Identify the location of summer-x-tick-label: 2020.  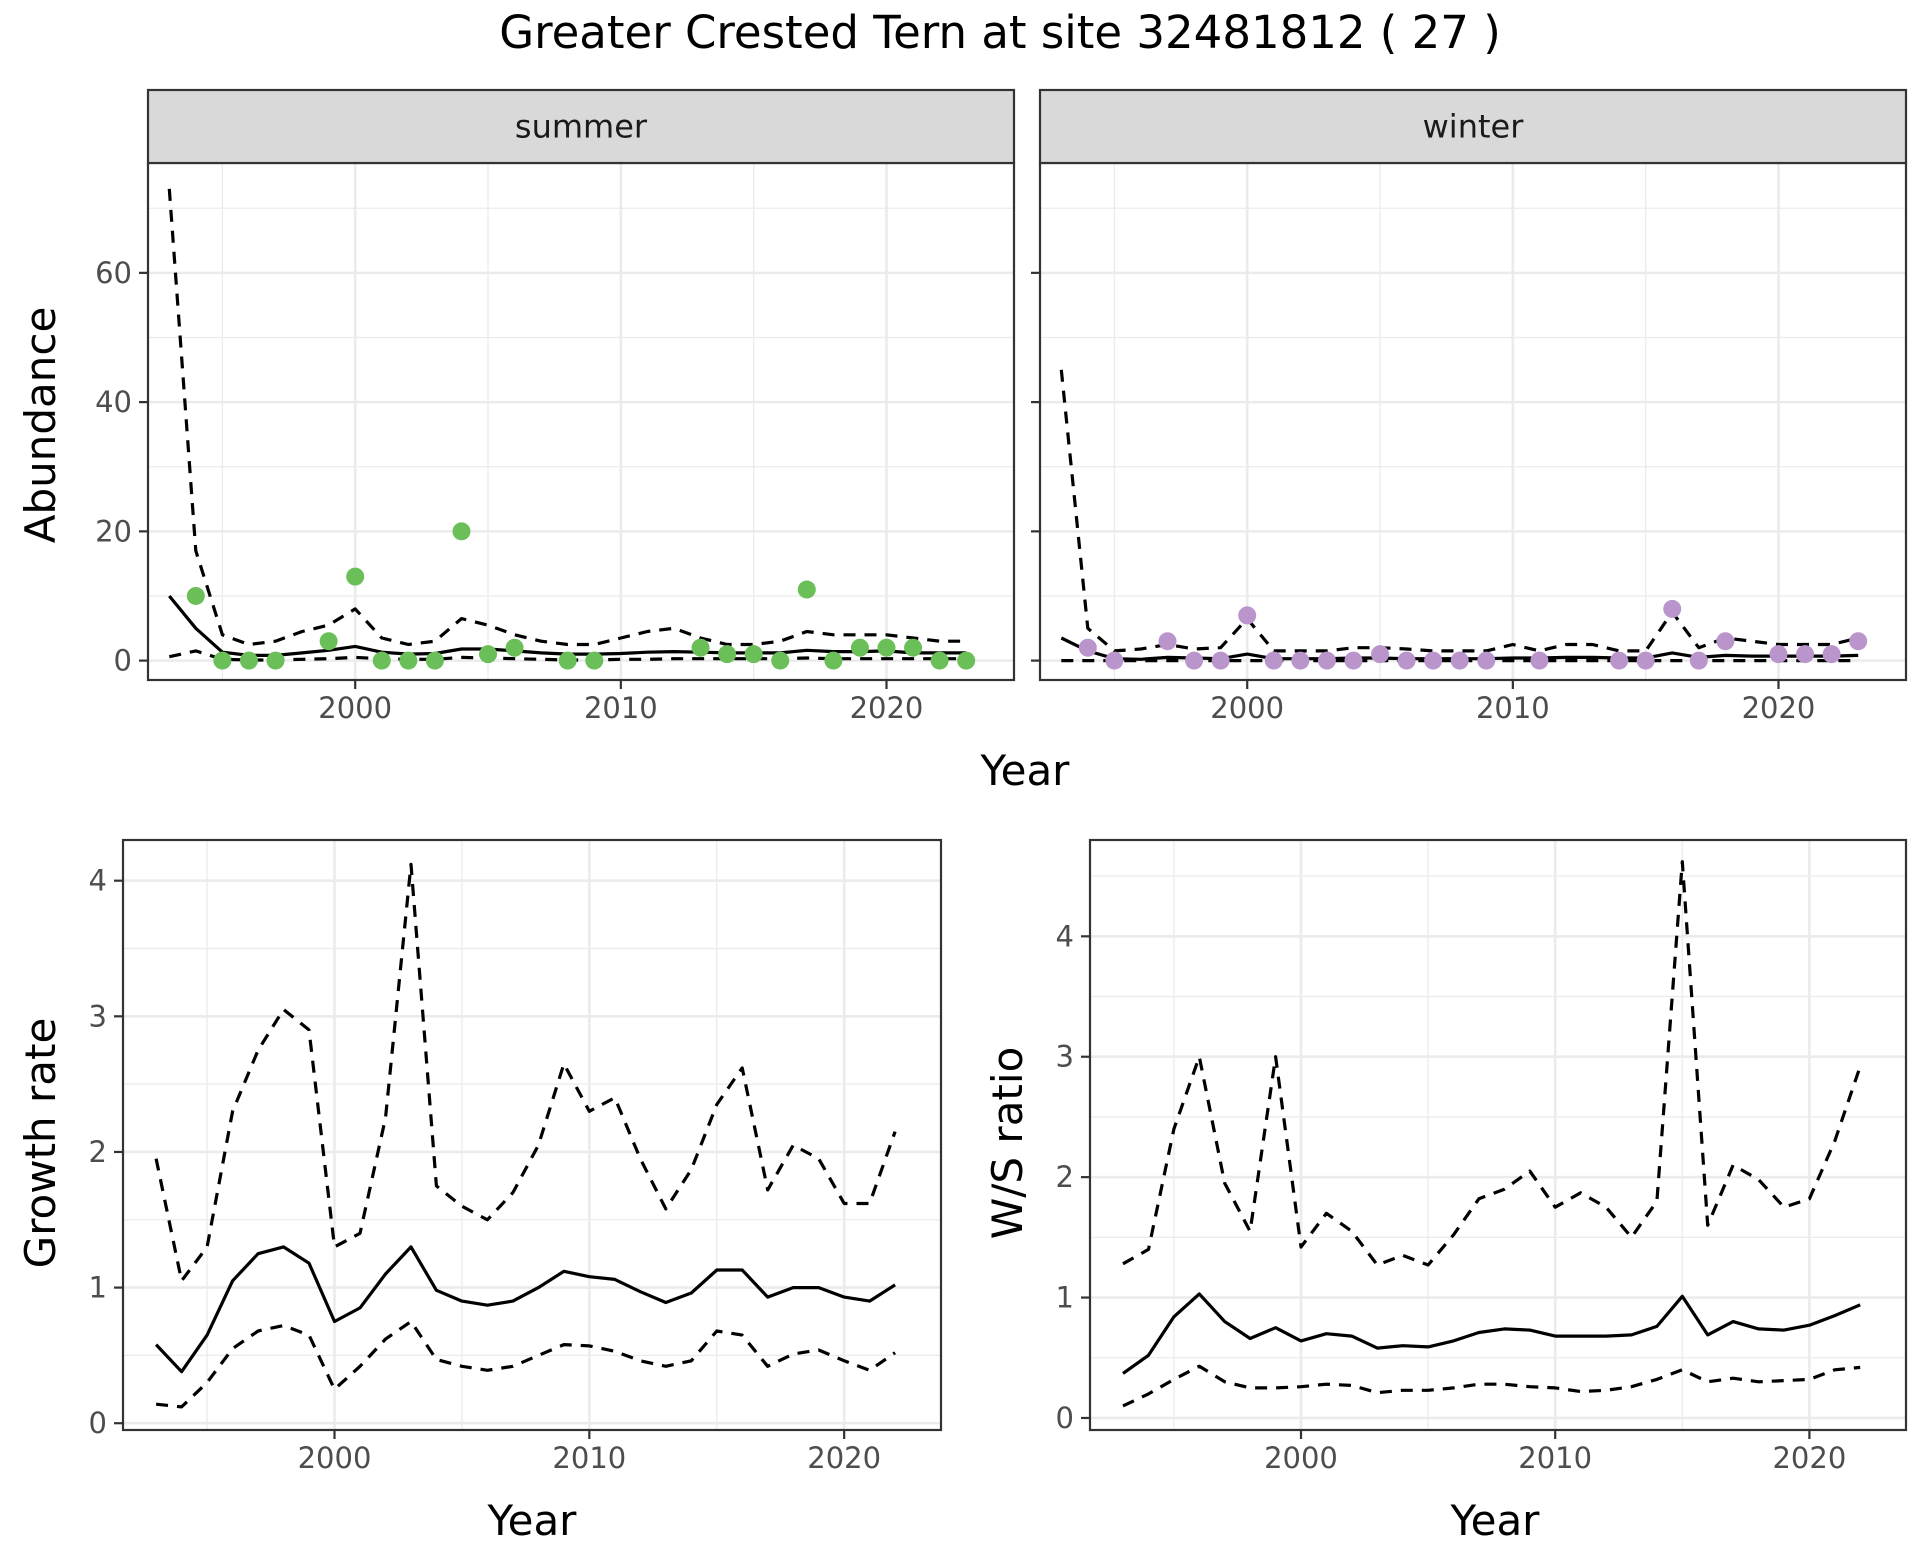
(887, 708).